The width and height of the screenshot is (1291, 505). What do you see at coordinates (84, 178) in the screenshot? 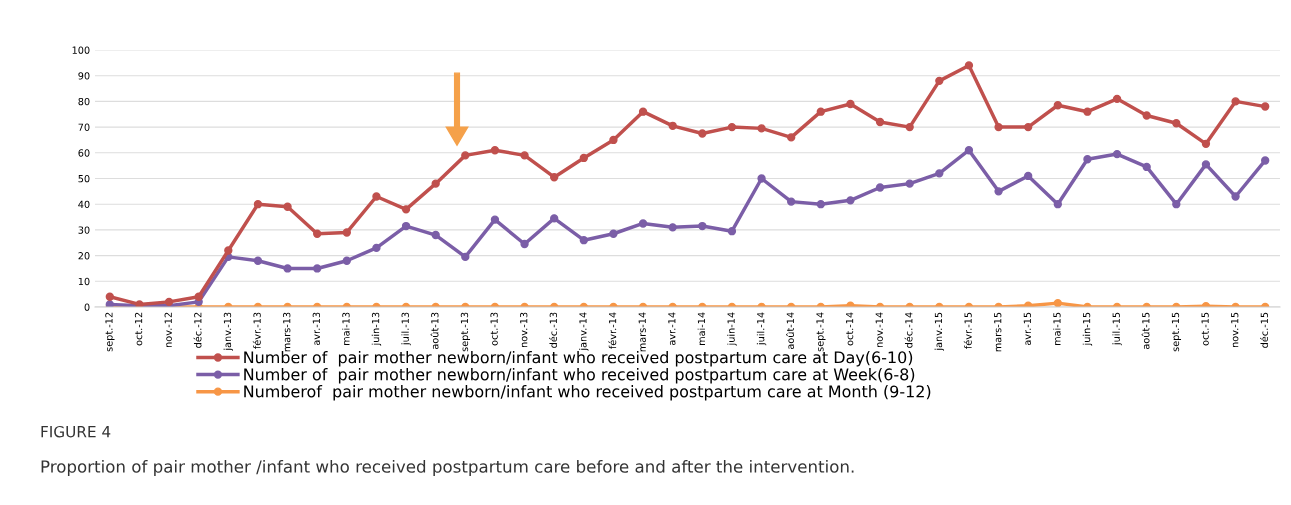
I see `y-tick-label: 50` at bounding box center [84, 178].